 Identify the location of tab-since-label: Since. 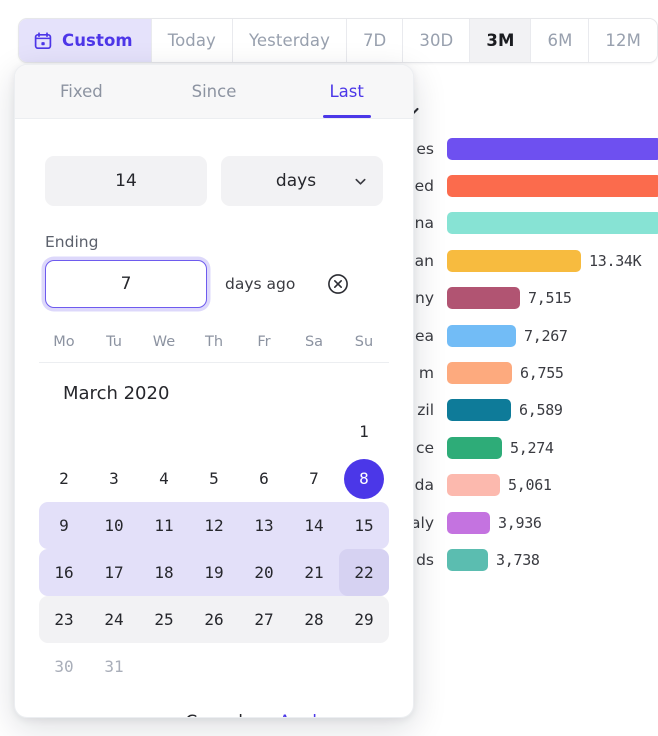
(214, 91).